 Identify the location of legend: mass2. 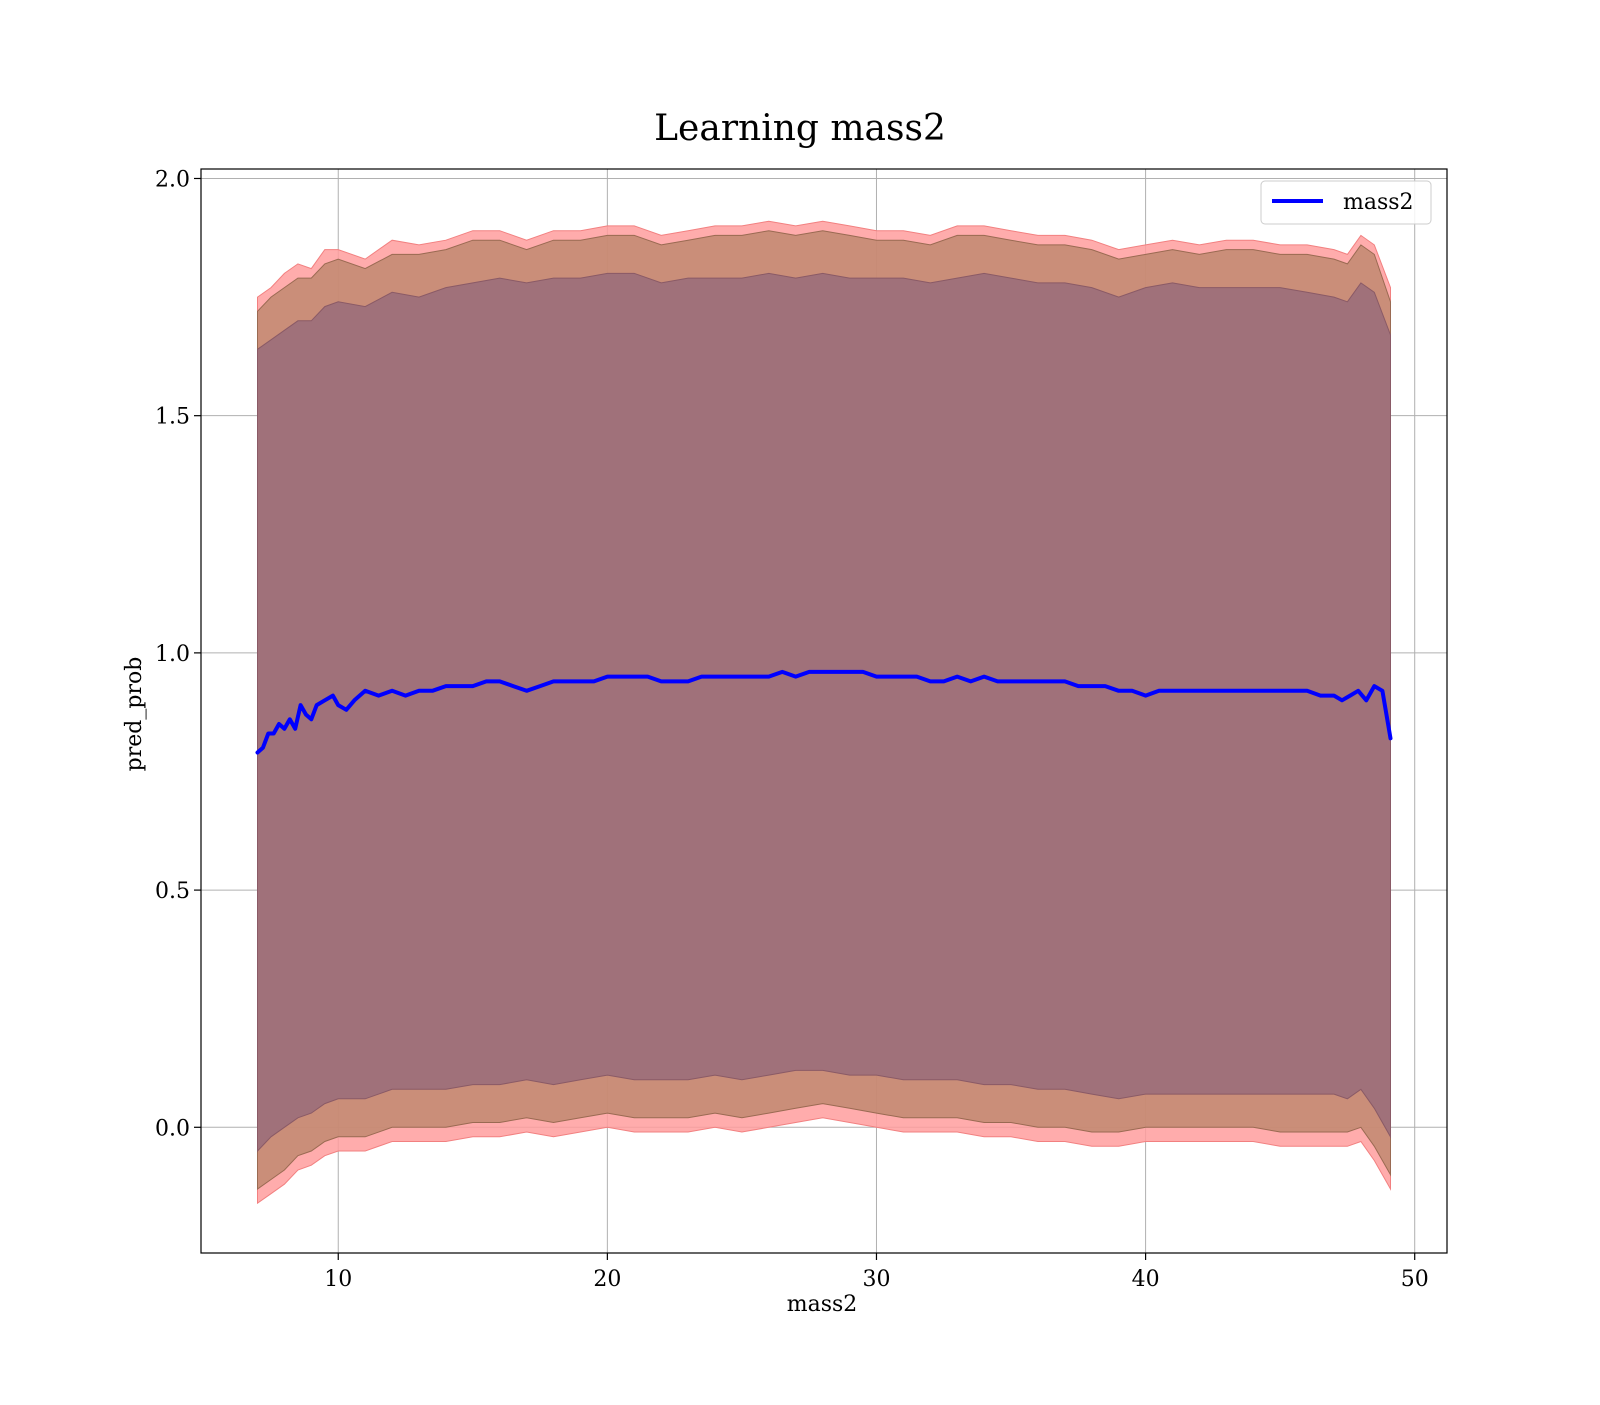
(1346, 202).